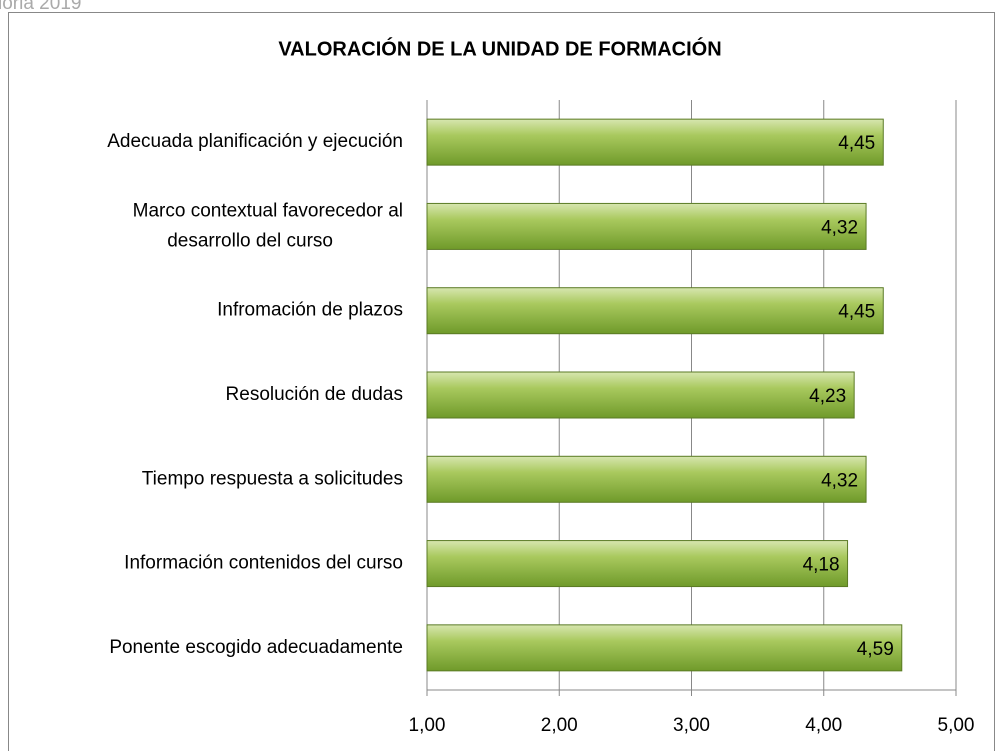 The height and width of the screenshot is (751, 996). What do you see at coordinates (821, 565) in the screenshot?
I see `value-label: 4,18` at bounding box center [821, 565].